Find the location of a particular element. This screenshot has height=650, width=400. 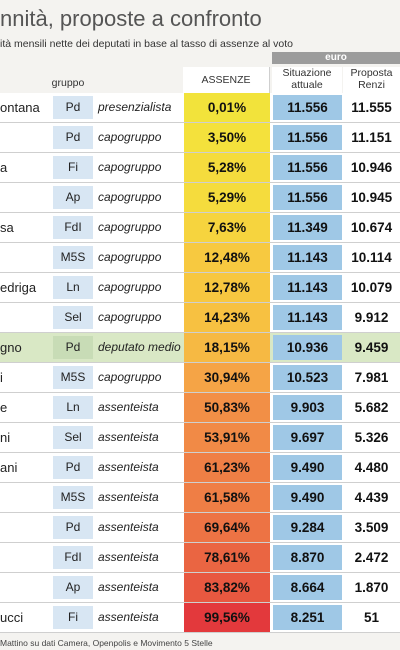

header-assenze: ASSENZE is located at coordinates (226, 80).